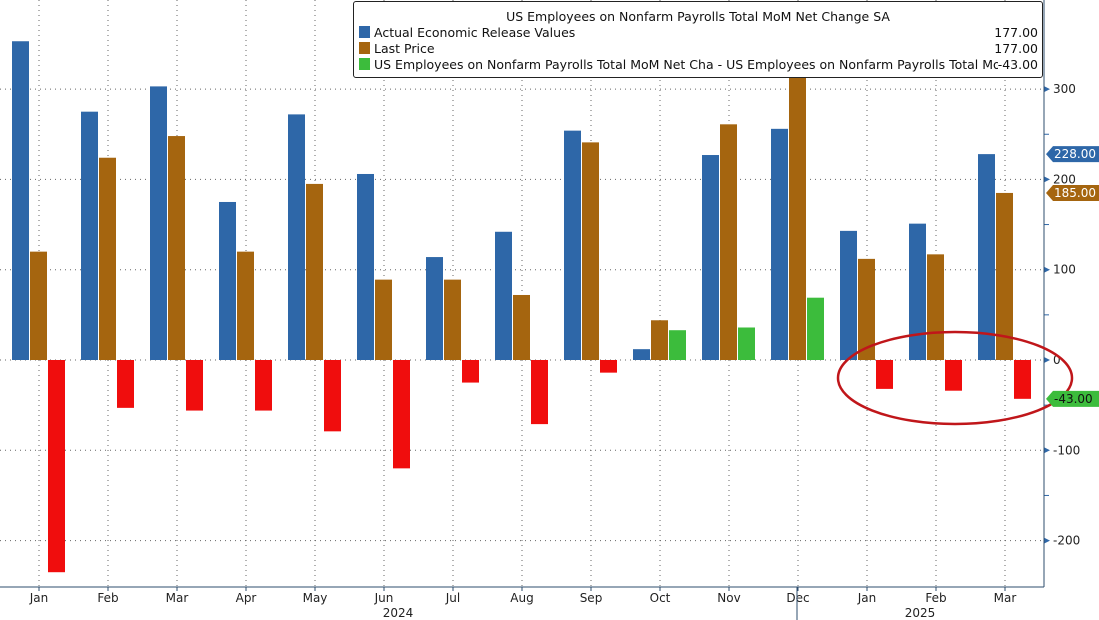  What do you see at coordinates (246, 598) in the screenshot?
I see `x-tick-label: Apr` at bounding box center [246, 598].